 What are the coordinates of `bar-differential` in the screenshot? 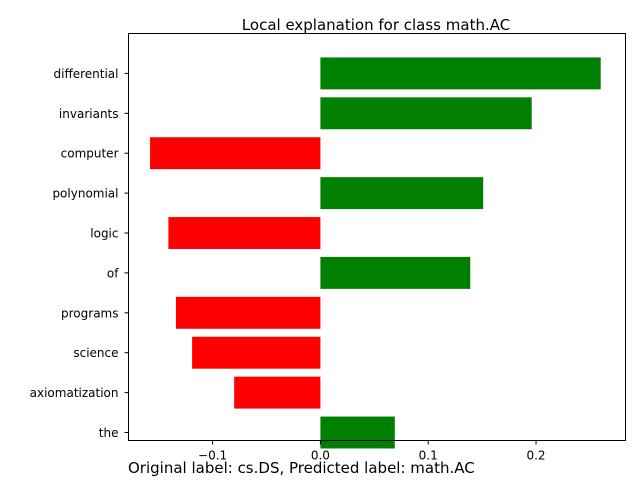 It's located at (460, 73).